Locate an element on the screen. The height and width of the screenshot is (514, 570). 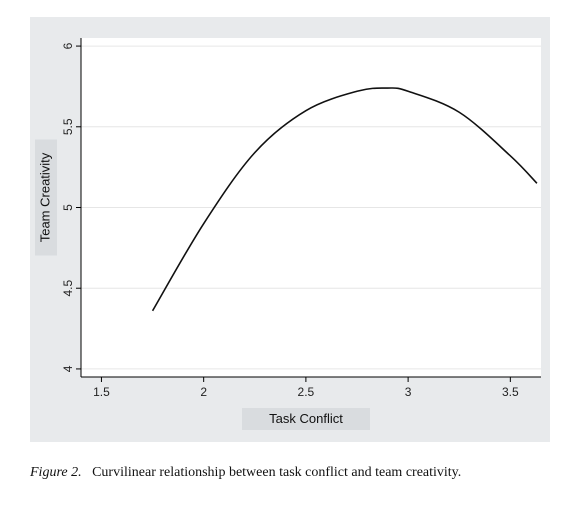
y-axis-title: Team Creativity is located at coordinates (44, 197).